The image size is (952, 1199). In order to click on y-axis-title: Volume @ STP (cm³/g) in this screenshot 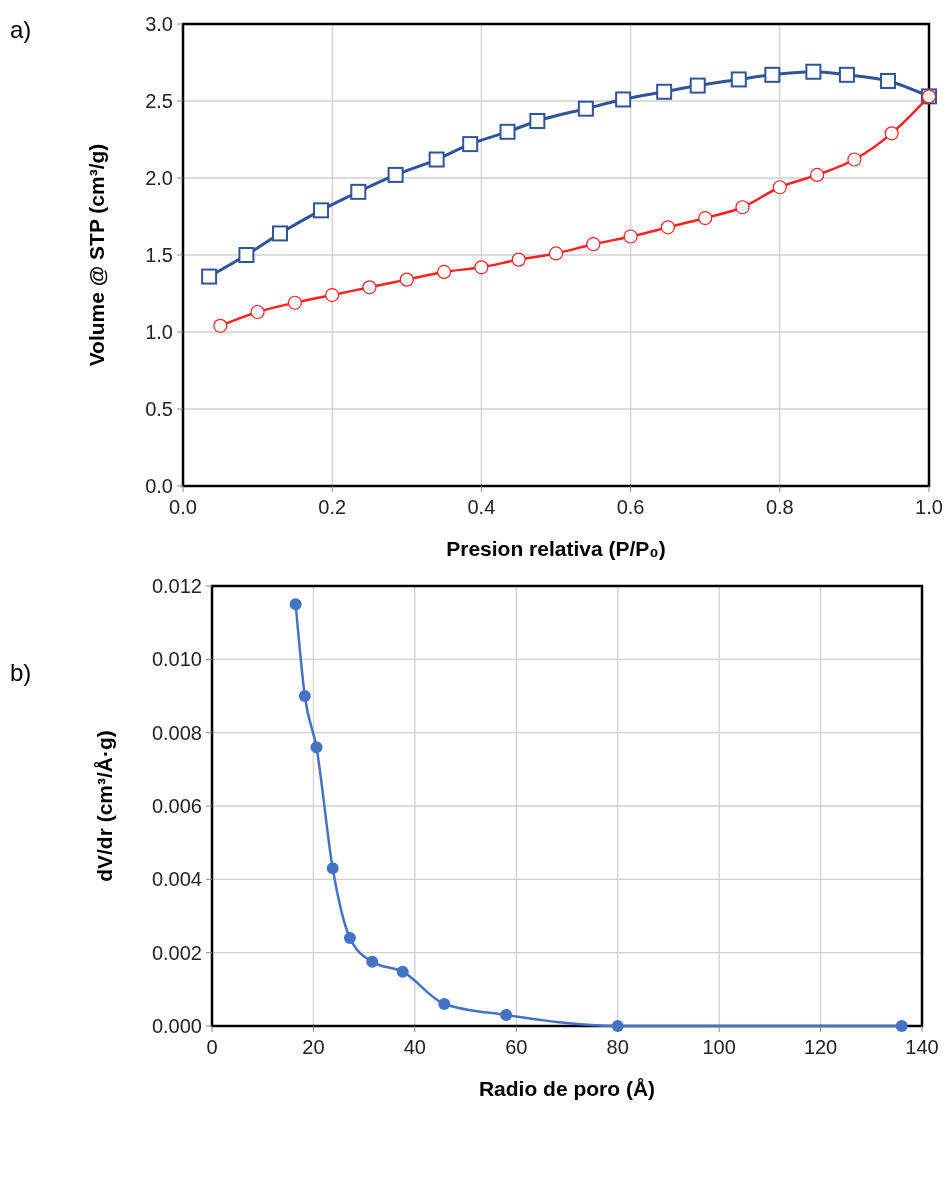, I will do `click(96, 255)`.